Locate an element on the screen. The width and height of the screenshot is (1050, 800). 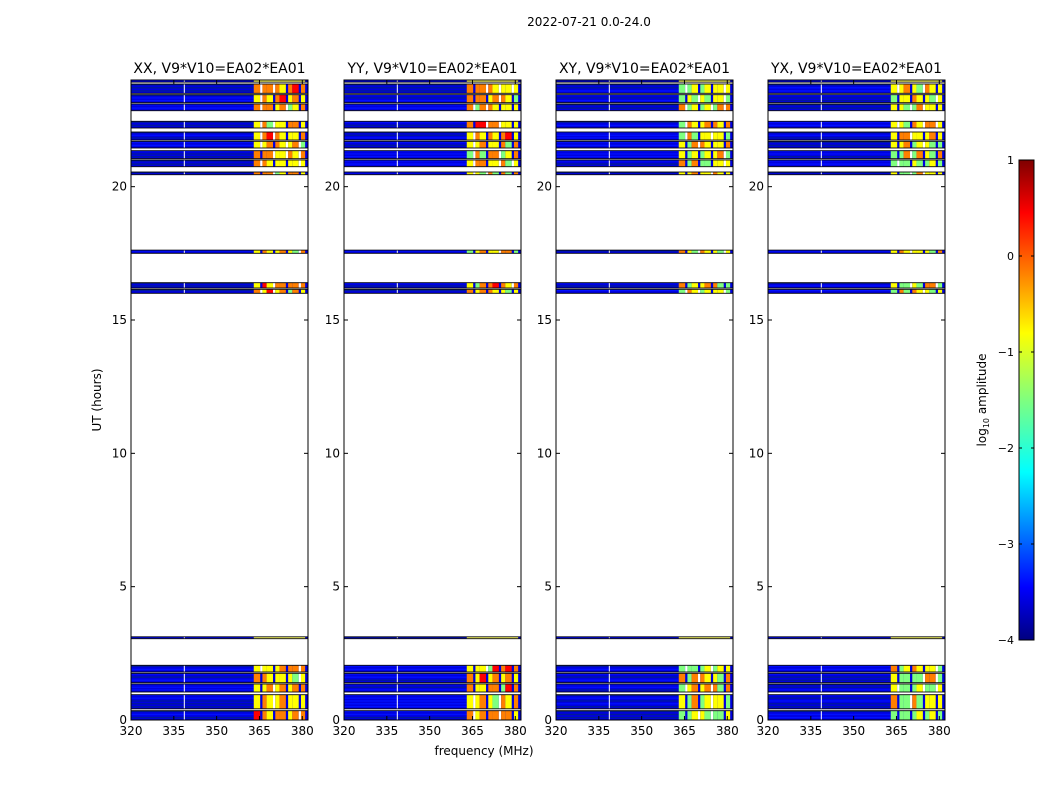
panel-title: YY, V9*V10=EA02*EA01 is located at coordinates (431, 69).